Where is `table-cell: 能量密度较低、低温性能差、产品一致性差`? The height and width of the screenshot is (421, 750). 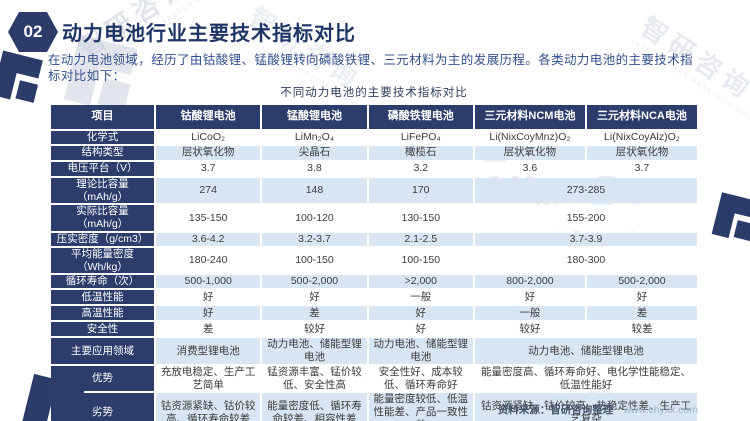
table-cell: 能量密度较低、低温性能差、产品一致性差 is located at coordinates (420, 407).